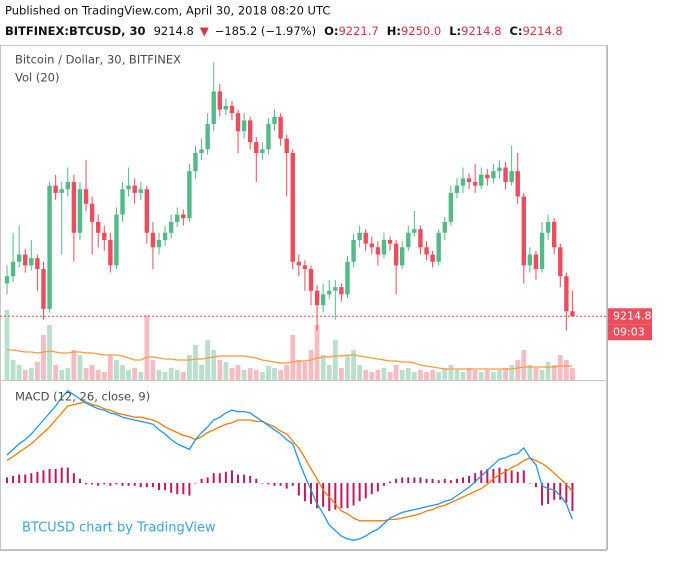 Image resolution: width=681 pixels, height=576 pixels. Describe the element at coordinates (119, 528) in the screenshot. I see `watermark: BTCUSD chart by TradingView` at that location.